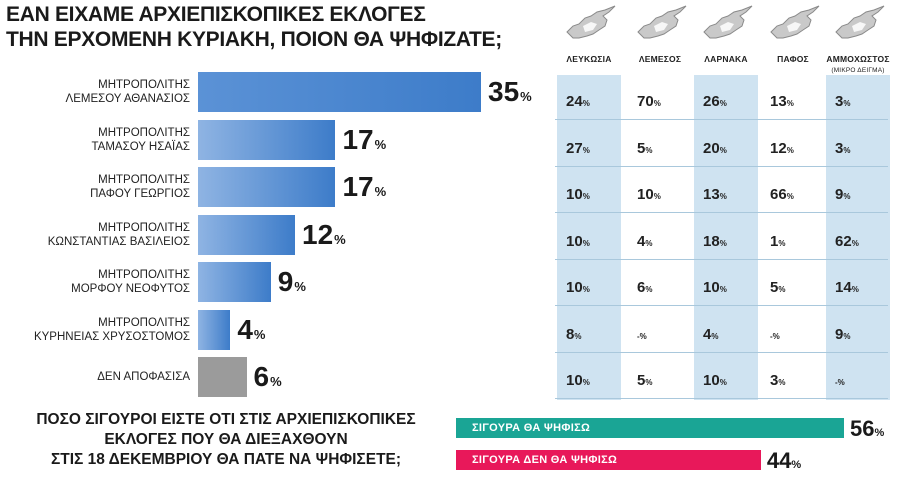  Describe the element at coordinates (574, 148) in the screenshot. I see `value-number: 27` at that location.